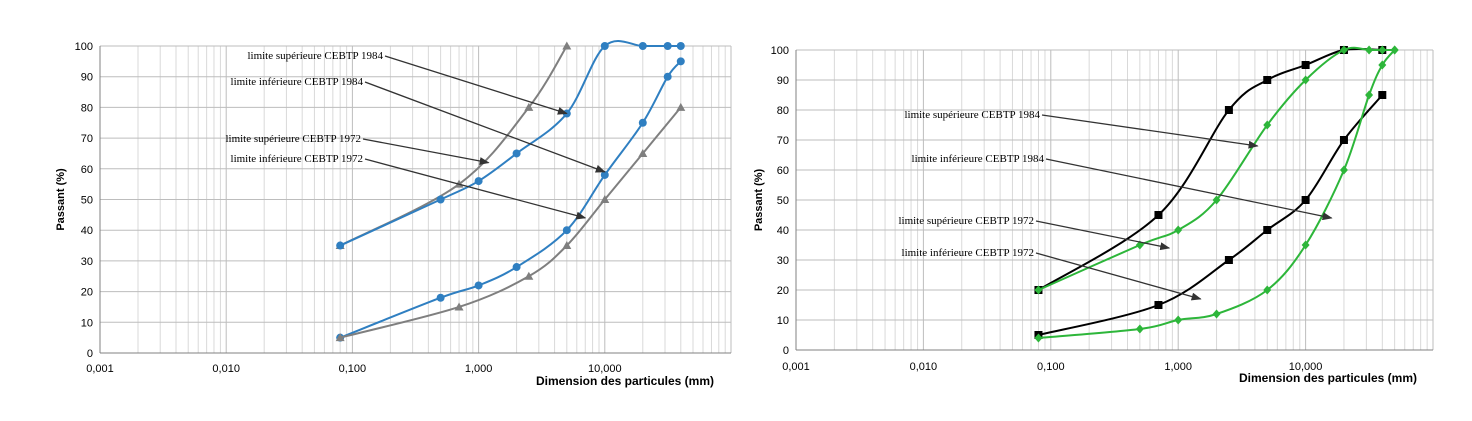  What do you see at coordinates (796, 367) in the screenshot?
I see `x-tick-label: 0,001` at bounding box center [796, 367].